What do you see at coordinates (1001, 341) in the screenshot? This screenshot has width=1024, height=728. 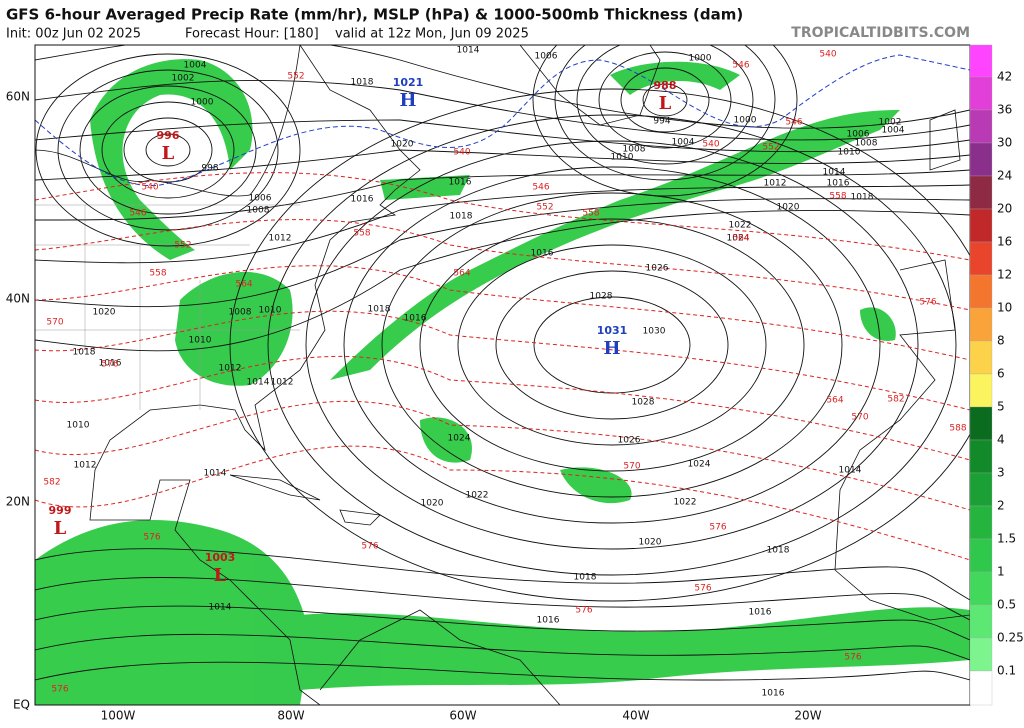 I see `colorbar-label: 8` at bounding box center [1001, 341].